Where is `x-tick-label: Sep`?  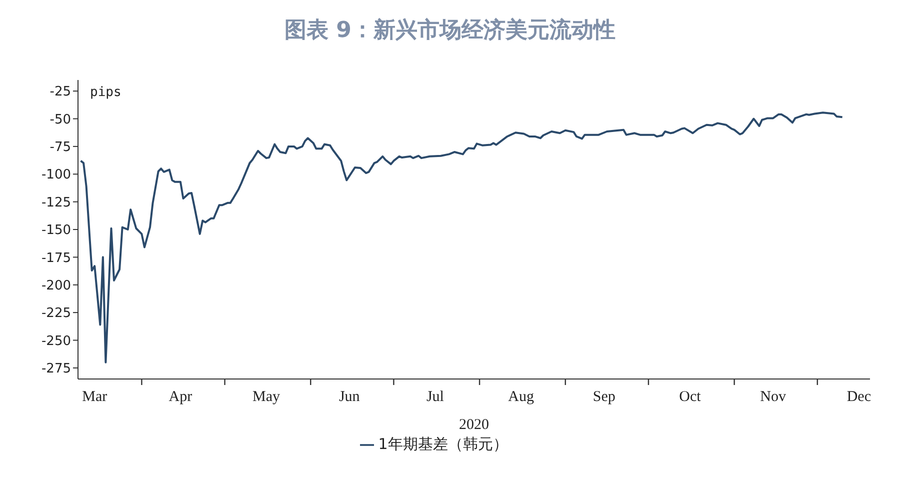 x-tick-label: Sep is located at coordinates (604, 397).